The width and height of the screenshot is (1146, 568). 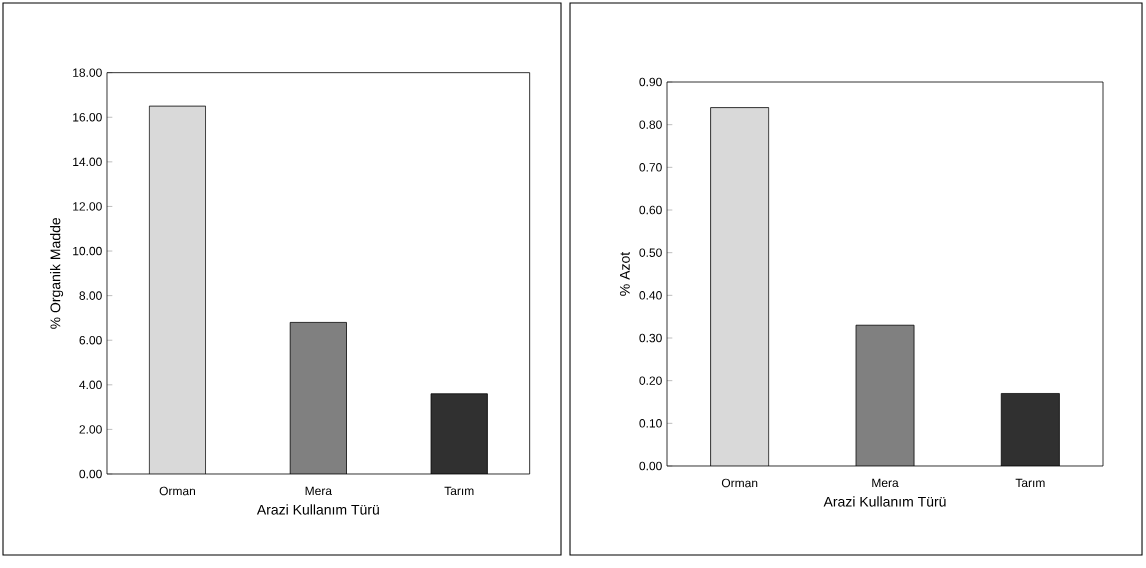 What do you see at coordinates (650, 252) in the screenshot?
I see `y-tick-label: 0.50` at bounding box center [650, 252].